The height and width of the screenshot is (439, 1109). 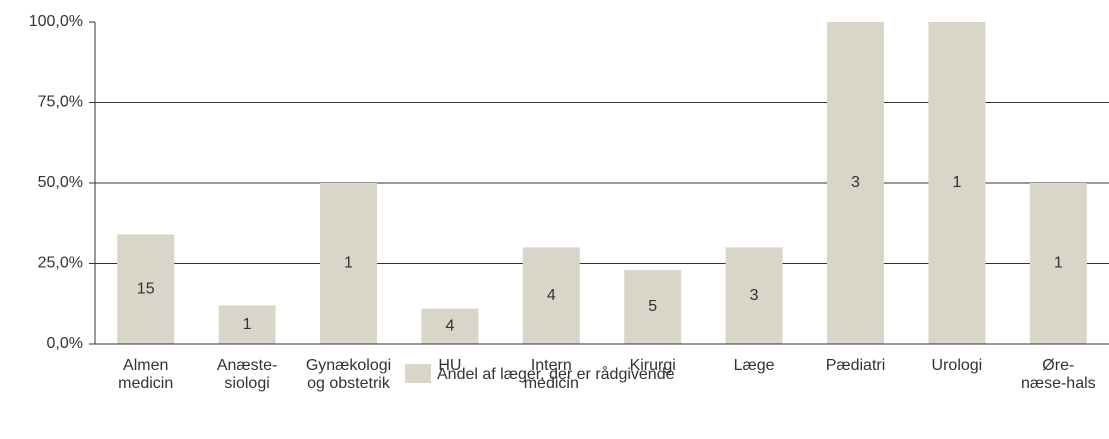 I want to click on x-tick-label: Anæste-, so click(x=247, y=365).